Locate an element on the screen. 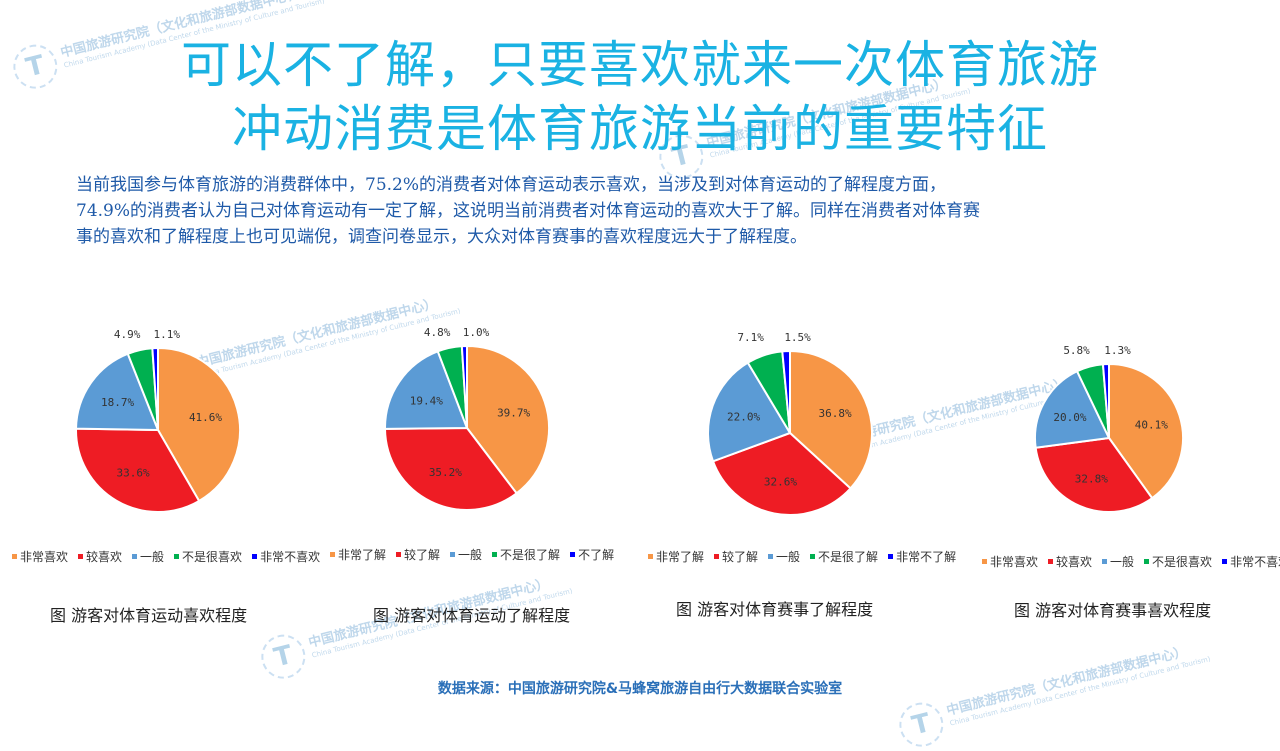 The width and height of the screenshot is (1280, 751). pie-chart-3: 36.8% 32.6% 22.0% 7.1% 1.5% is located at coordinates (790, 423).